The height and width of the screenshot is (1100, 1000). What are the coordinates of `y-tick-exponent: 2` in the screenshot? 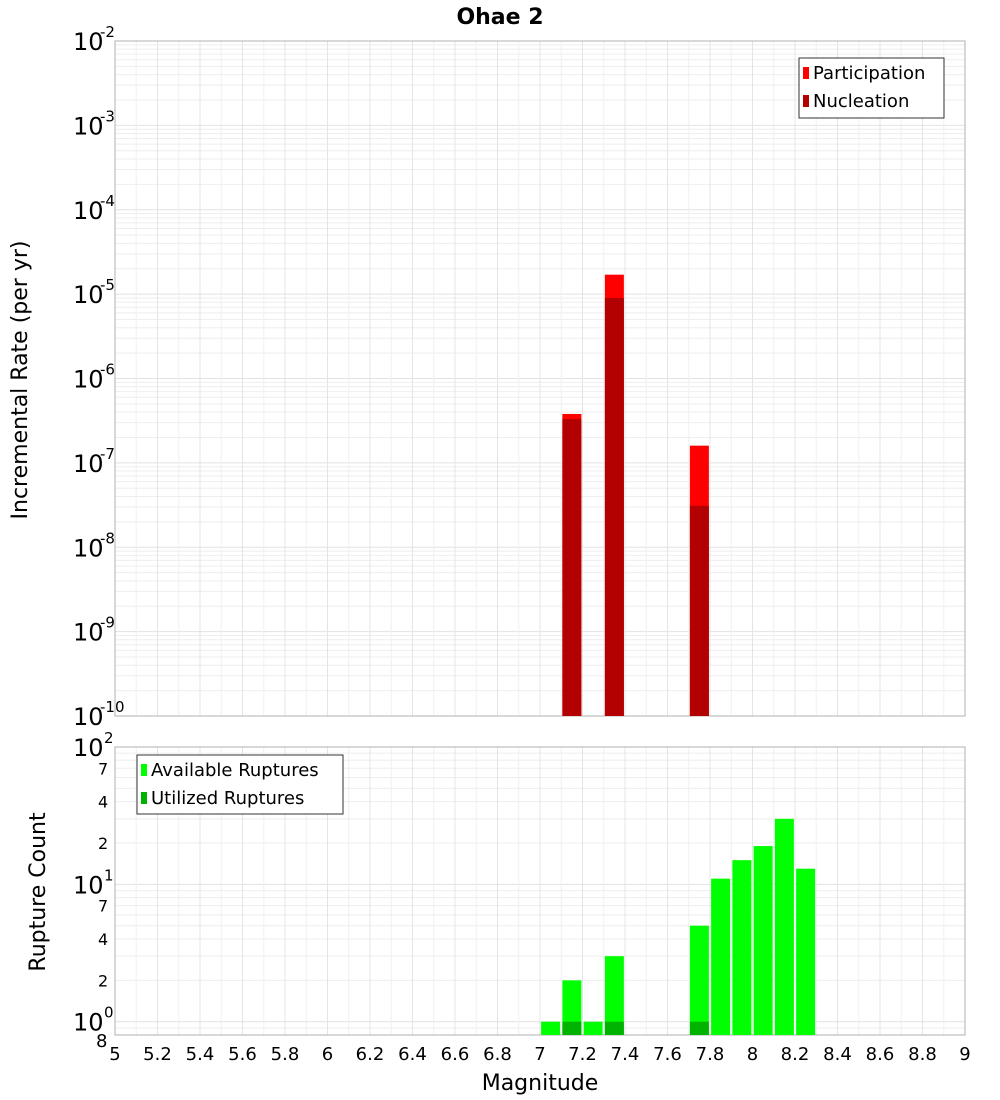 It's located at (109, 738).